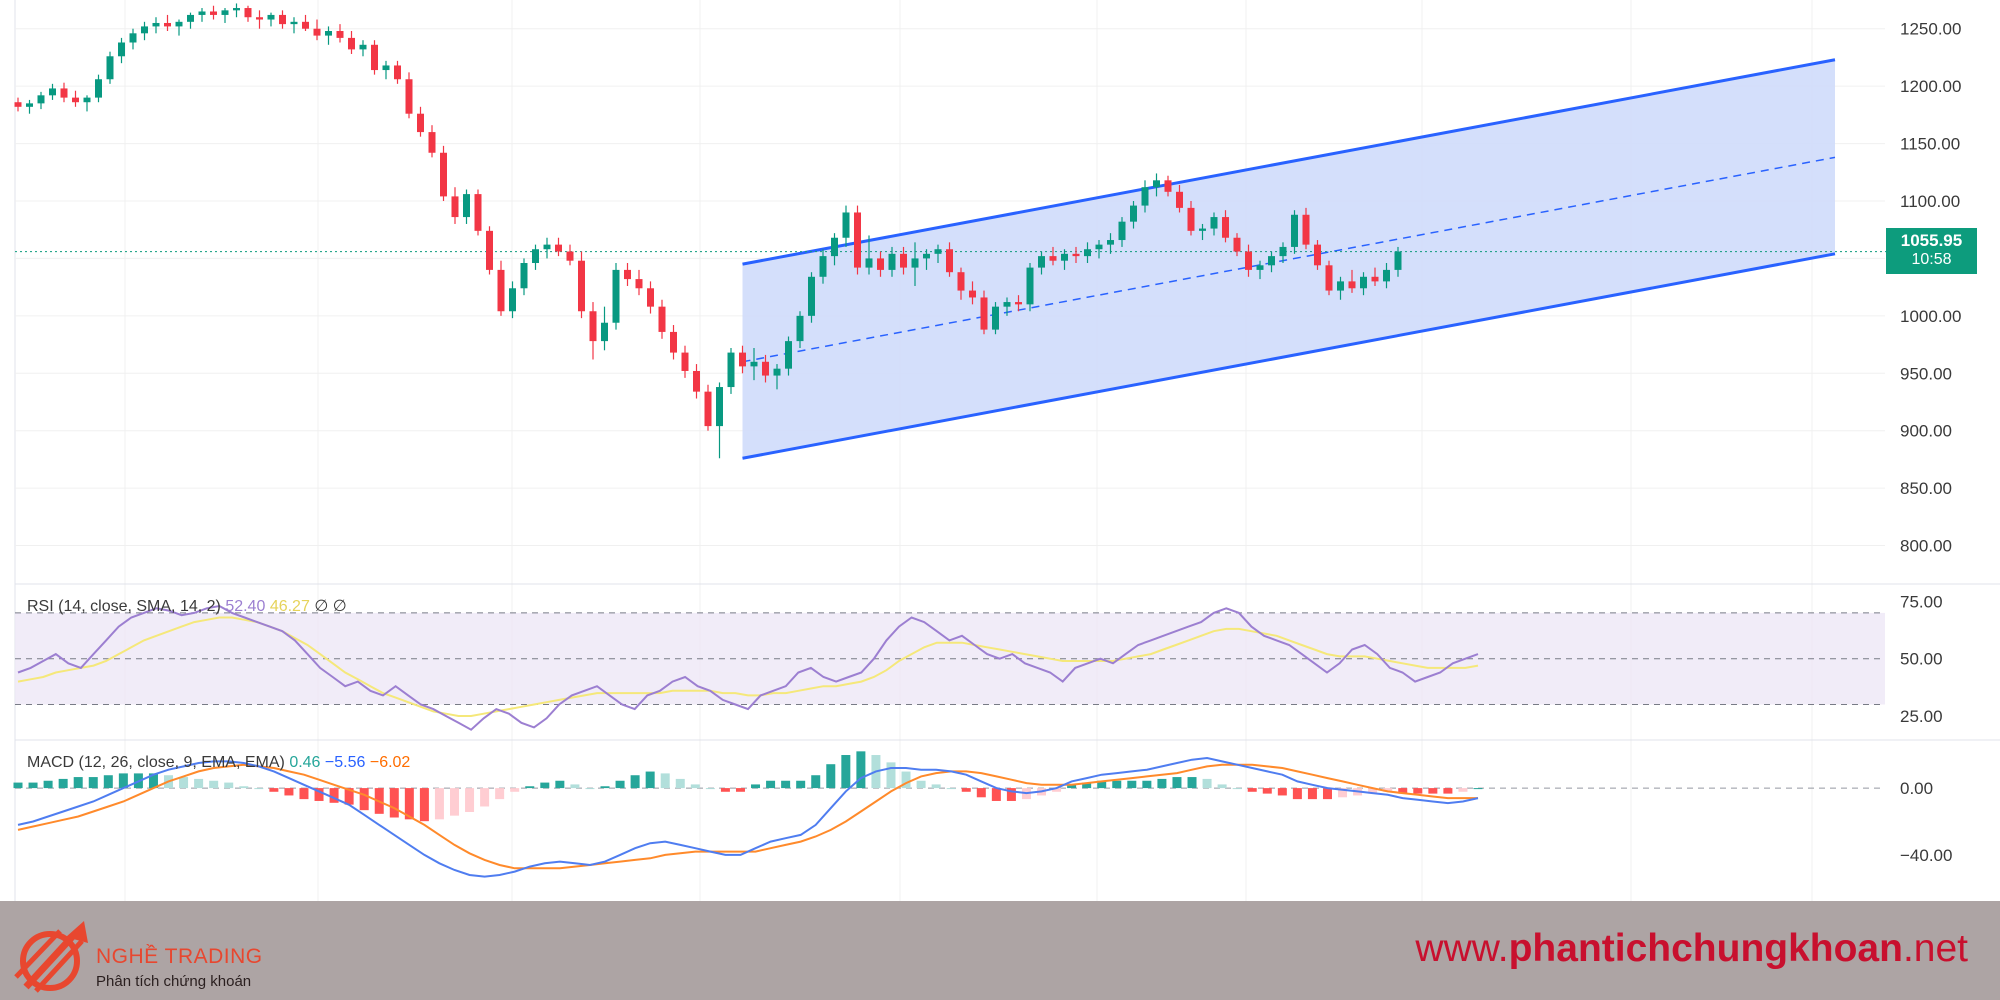 Image resolution: width=2000 pixels, height=1000 pixels. I want to click on rsi-line, so click(748, 667).